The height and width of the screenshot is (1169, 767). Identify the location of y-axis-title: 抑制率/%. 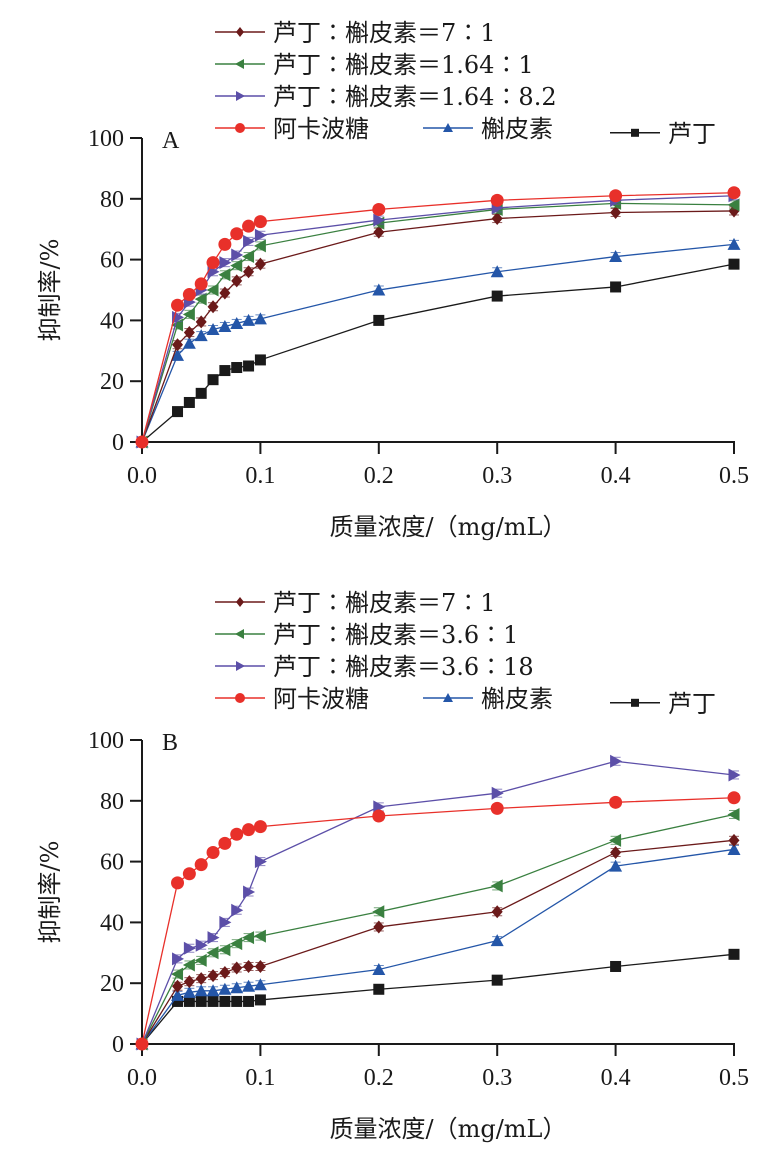
(50, 290).